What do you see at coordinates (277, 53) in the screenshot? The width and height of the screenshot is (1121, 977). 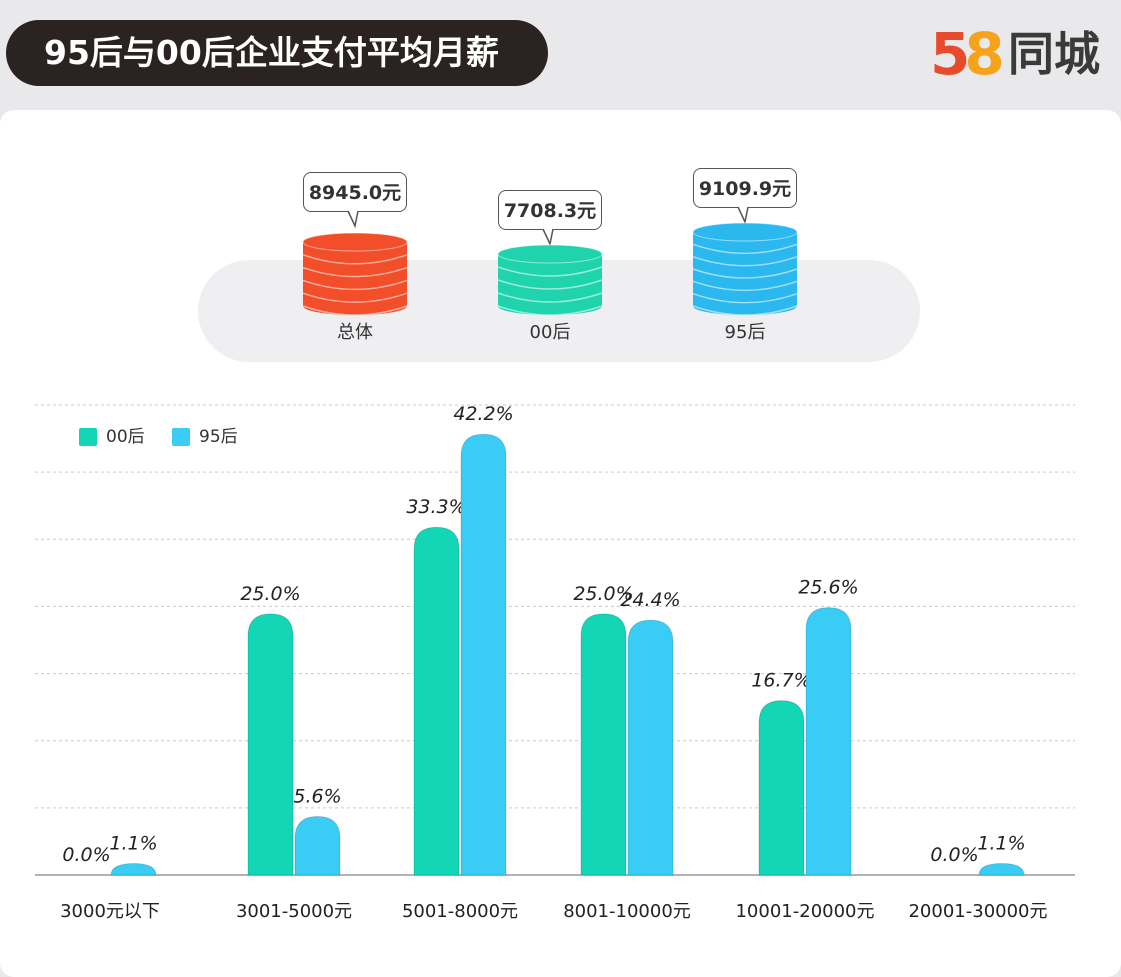 I see `page-title: 95后与00后企业支付平均月薪` at bounding box center [277, 53].